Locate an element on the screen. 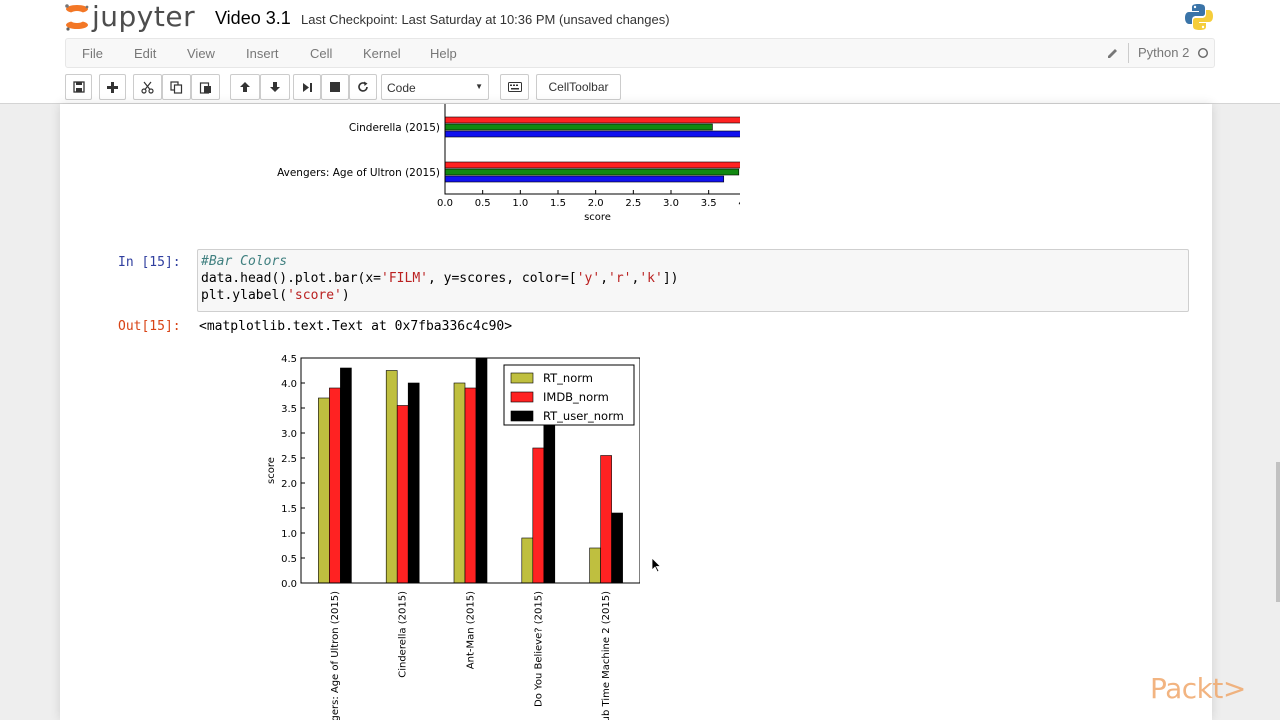  category-label: ngers: Age of Ultron (2015) is located at coordinates (335, 655).